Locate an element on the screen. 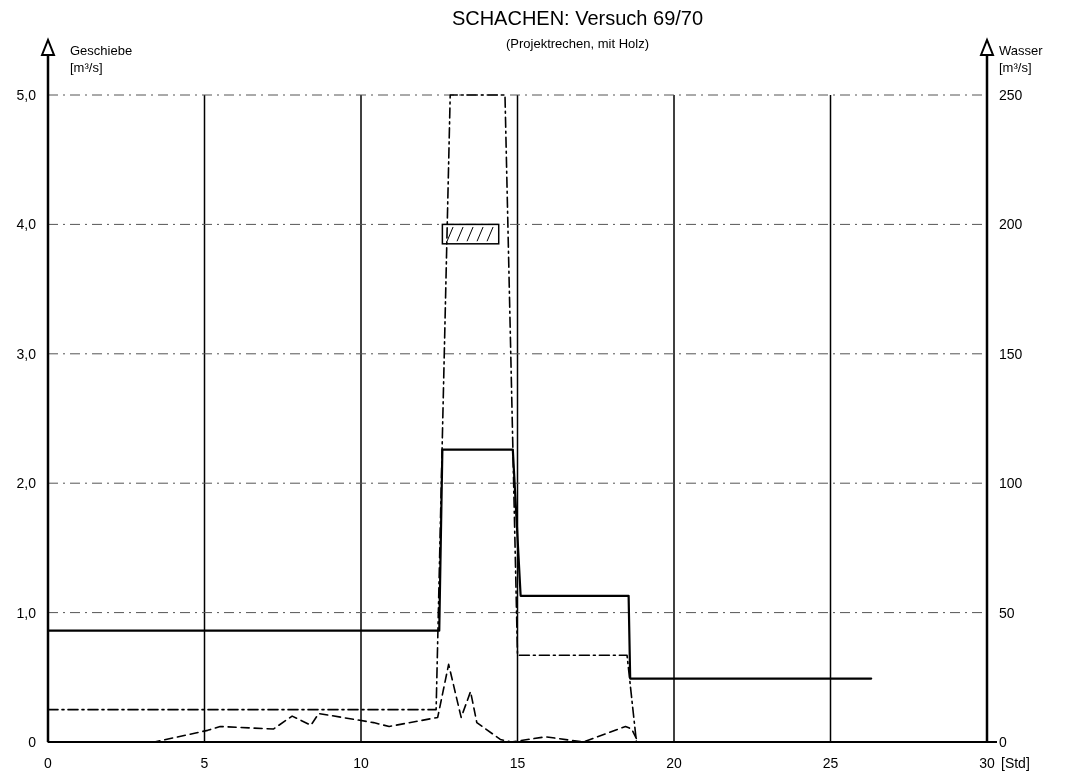 The height and width of the screenshot is (782, 1073). chart-title: SCHACHEN: Versuch 69/70 is located at coordinates (577, 18).